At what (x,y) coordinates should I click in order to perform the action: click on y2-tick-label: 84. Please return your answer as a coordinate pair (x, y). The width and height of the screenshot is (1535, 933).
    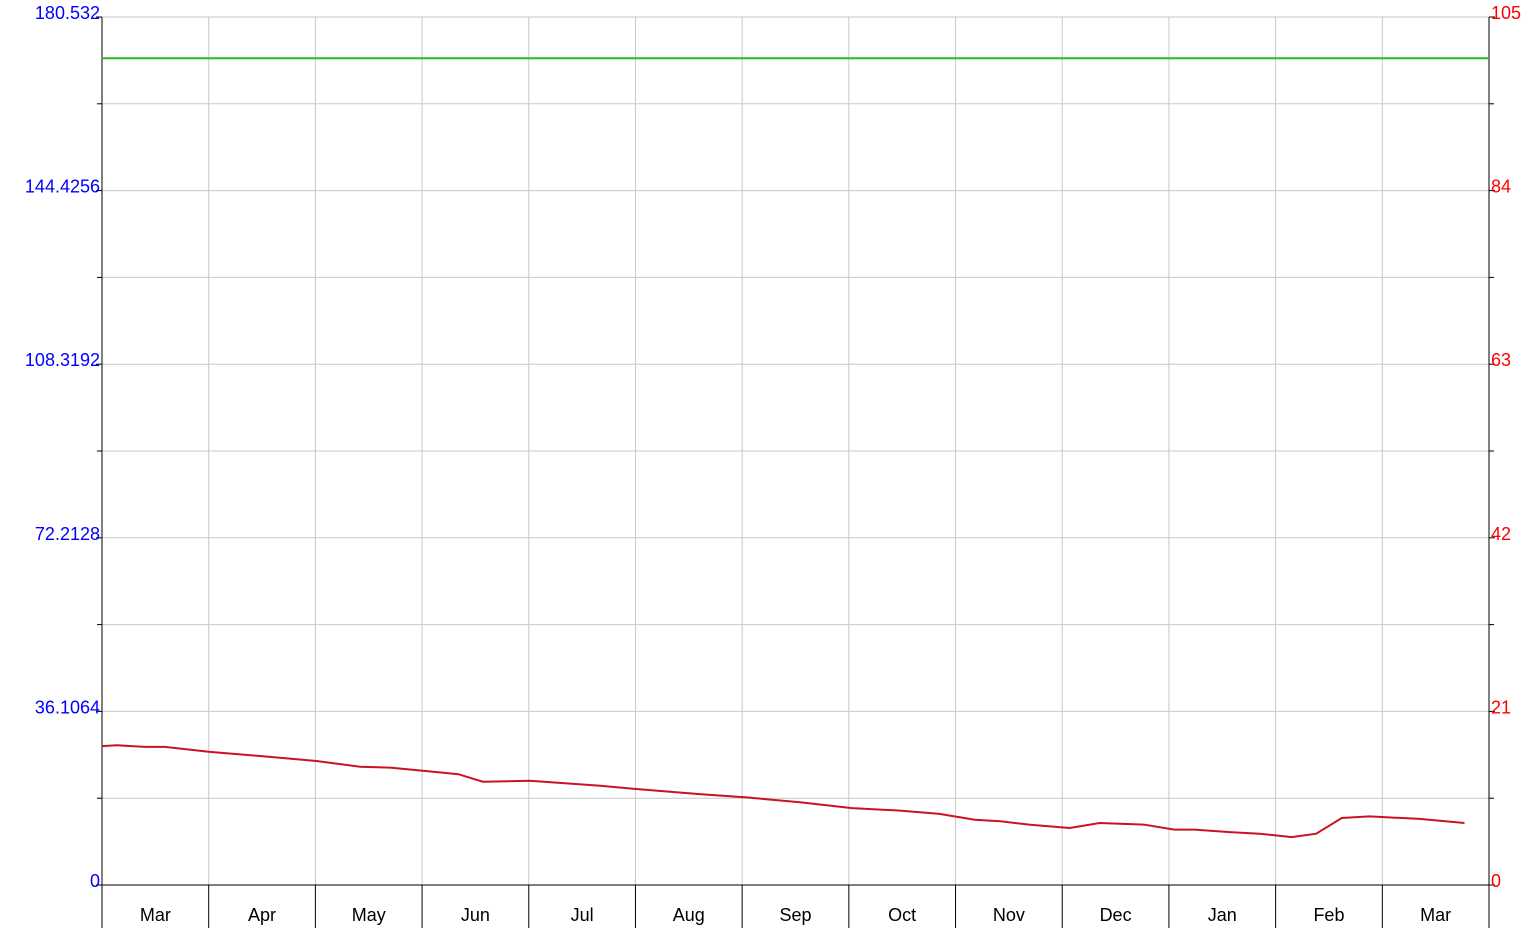
    Looking at the image, I should click on (1501, 187).